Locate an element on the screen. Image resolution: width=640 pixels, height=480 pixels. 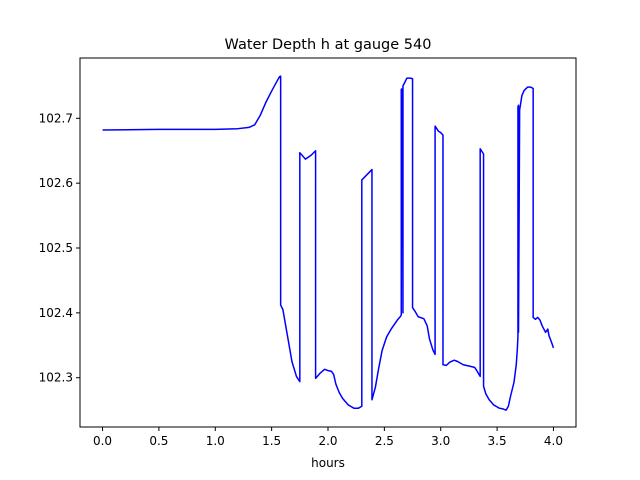
y-tick-label: 102.7 is located at coordinates (56, 118).